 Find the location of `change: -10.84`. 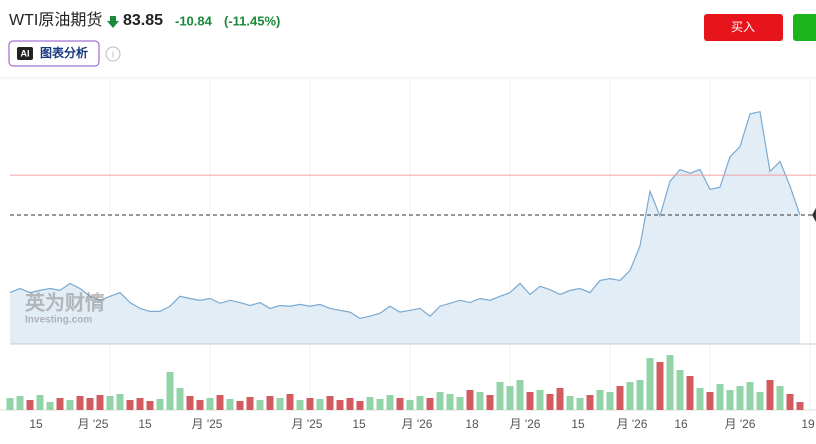

change: -10.84 is located at coordinates (194, 20).